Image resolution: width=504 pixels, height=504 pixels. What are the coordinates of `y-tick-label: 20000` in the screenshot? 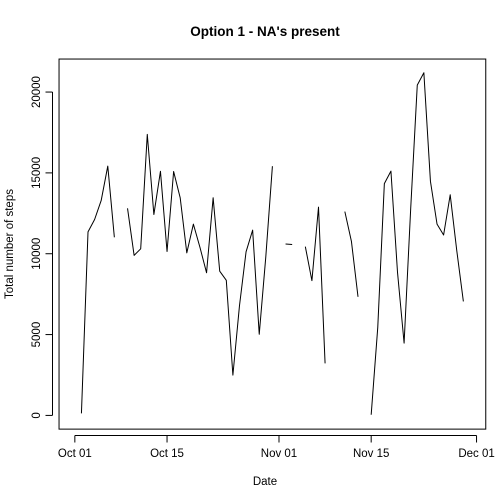 It's located at (37, 92).